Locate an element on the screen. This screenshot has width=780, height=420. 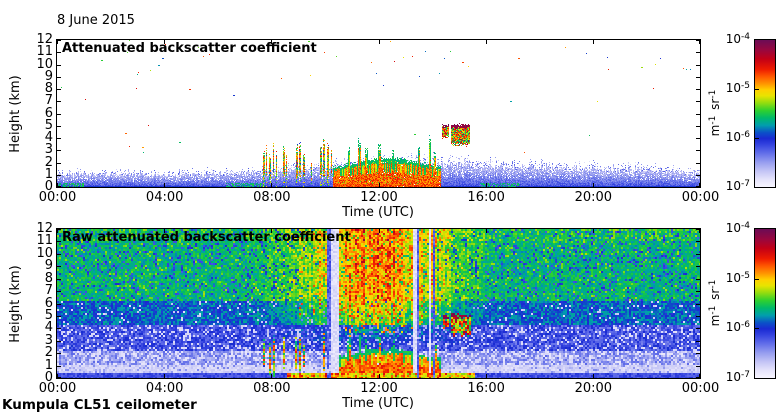
panel-title-raw: Raw attenuated backscatter coefficient is located at coordinates (206, 237).